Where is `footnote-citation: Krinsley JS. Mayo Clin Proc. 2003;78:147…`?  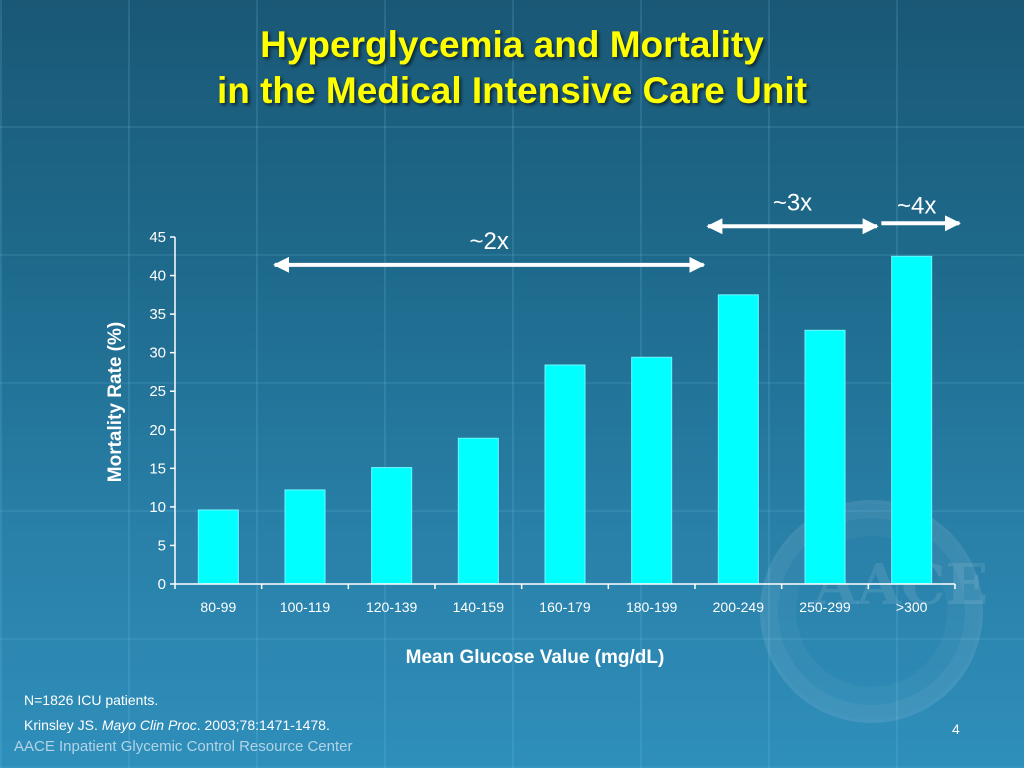 footnote-citation: Krinsley JS. Mayo Clin Proc. 2003;78:147… is located at coordinates (177, 725).